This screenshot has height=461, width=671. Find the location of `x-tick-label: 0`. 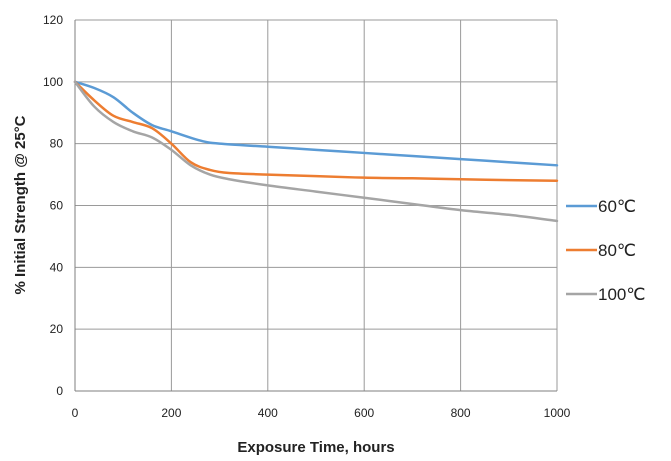

x-tick-label: 0 is located at coordinates (75, 413).